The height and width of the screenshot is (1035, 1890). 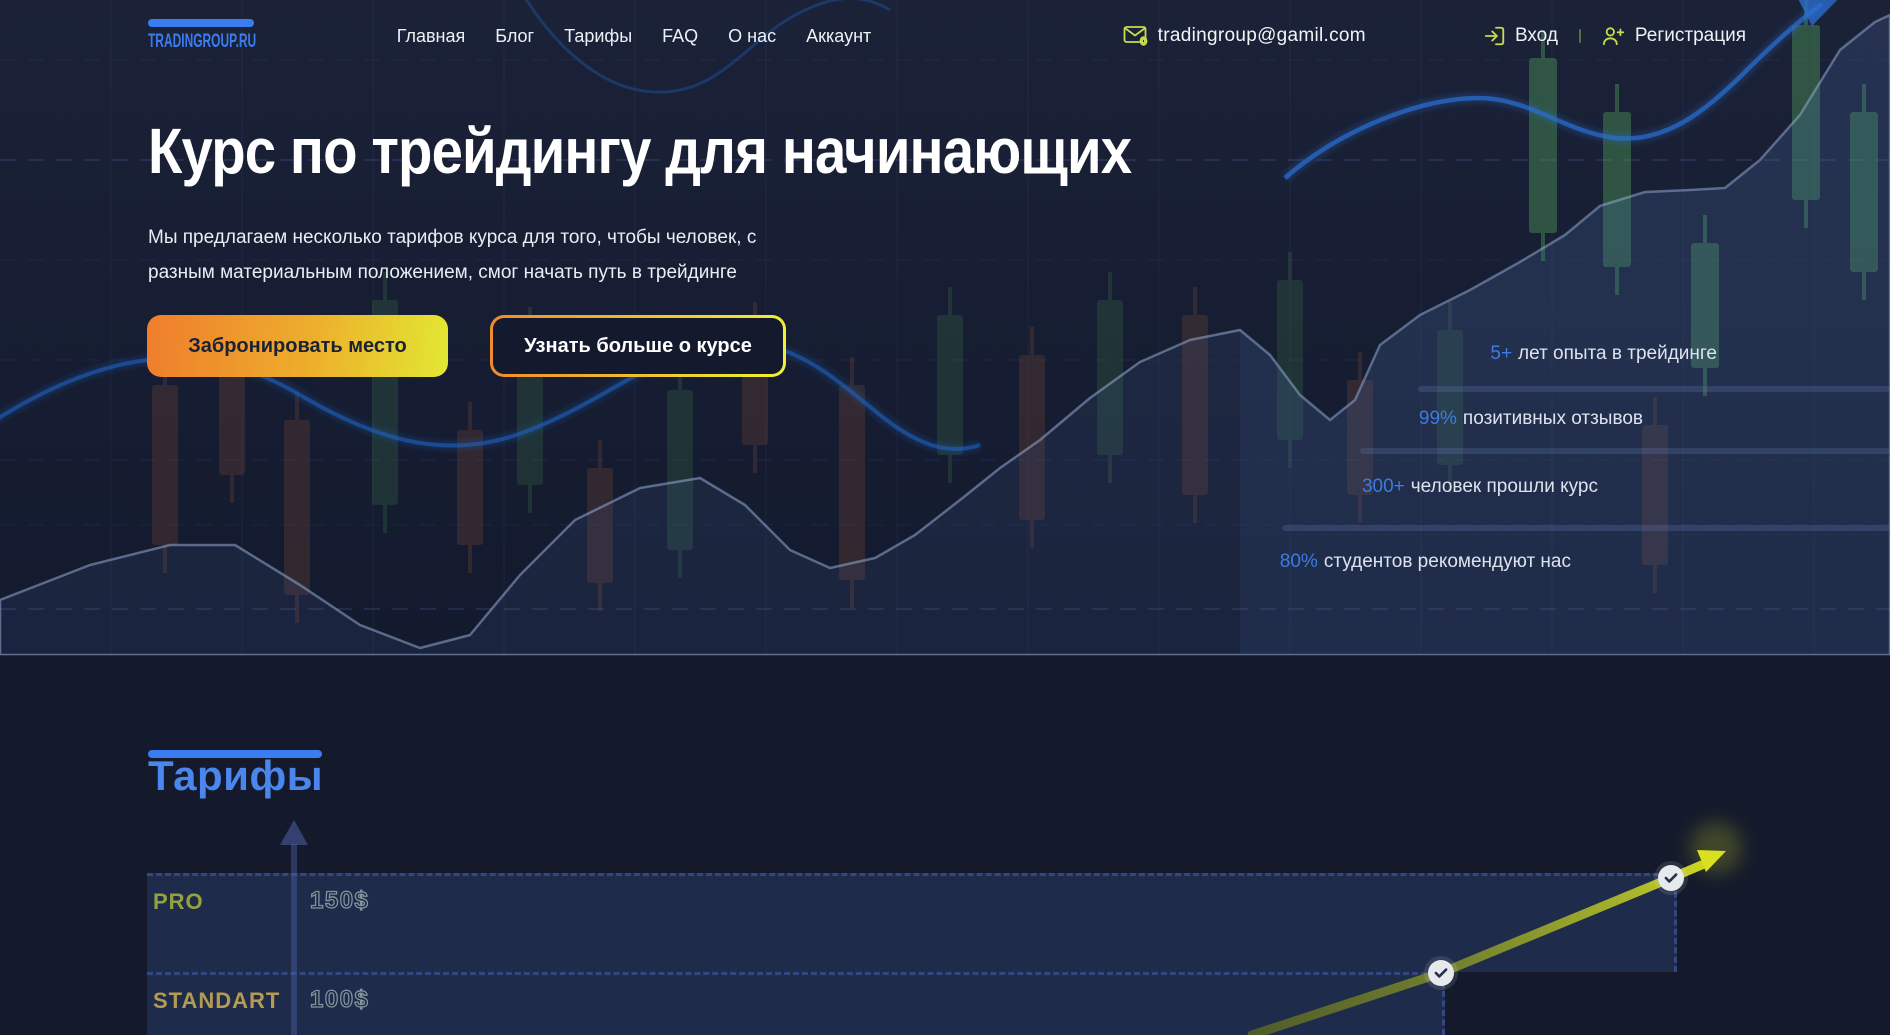 I want to click on stat-experience-value: 5+, so click(x=1501, y=353).